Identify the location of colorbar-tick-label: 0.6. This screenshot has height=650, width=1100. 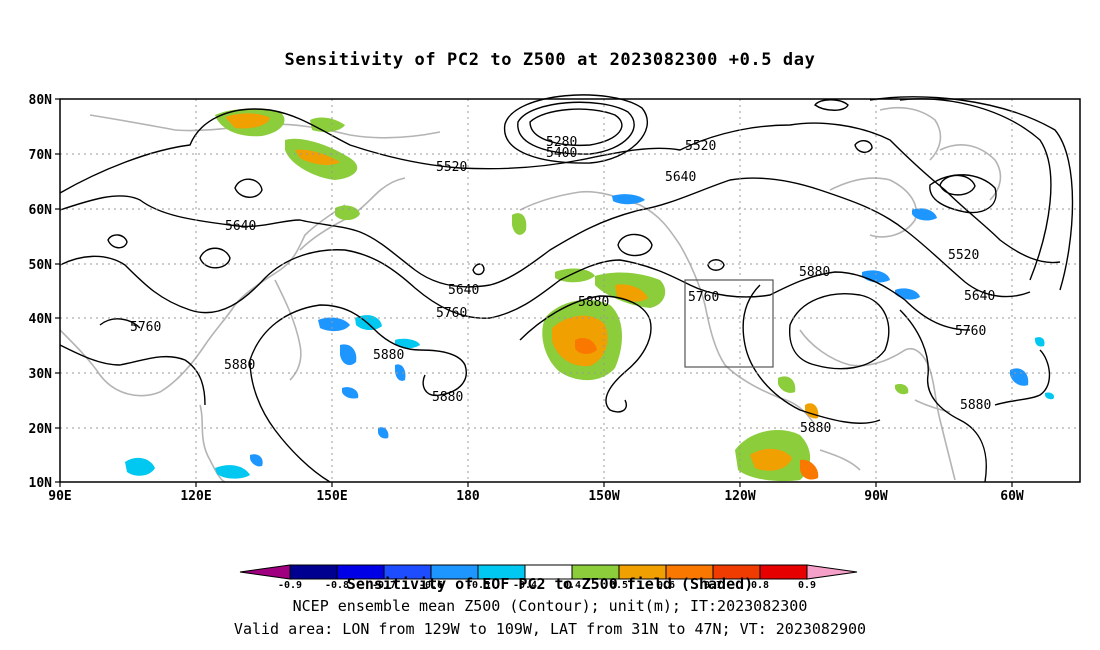
(666, 585).